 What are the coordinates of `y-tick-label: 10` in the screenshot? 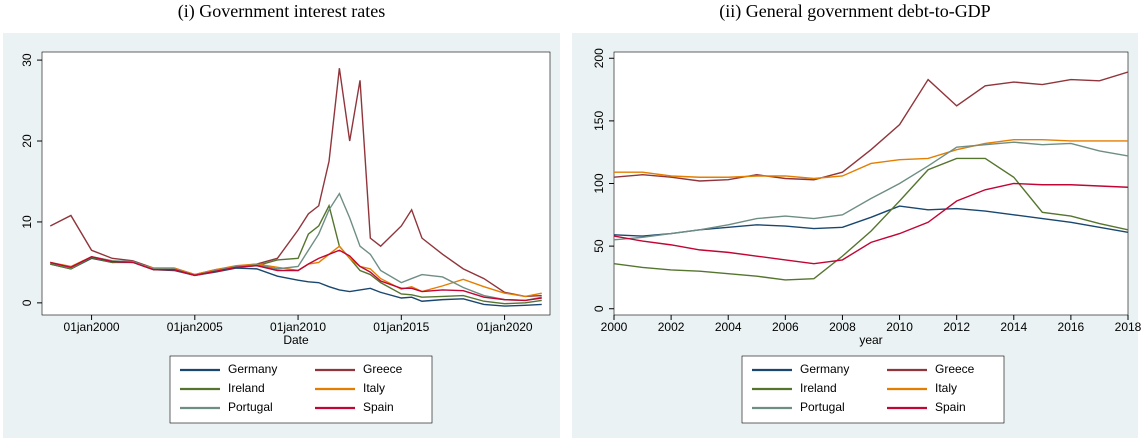 It's located at (27, 222).